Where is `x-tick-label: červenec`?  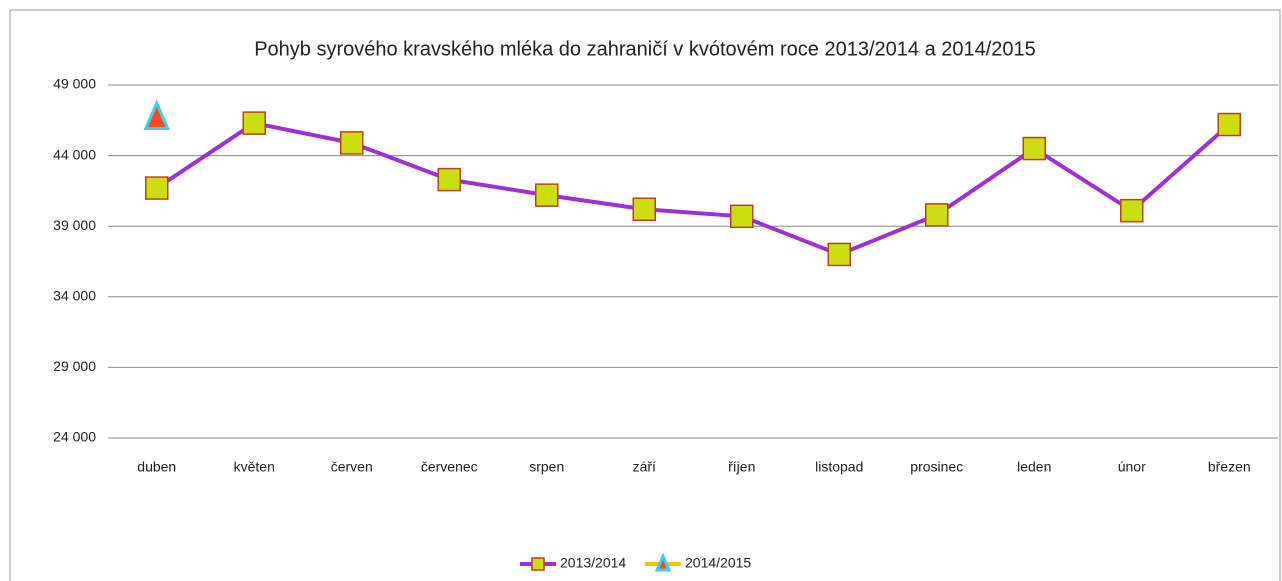
x-tick-label: červenec is located at coordinates (449, 467).